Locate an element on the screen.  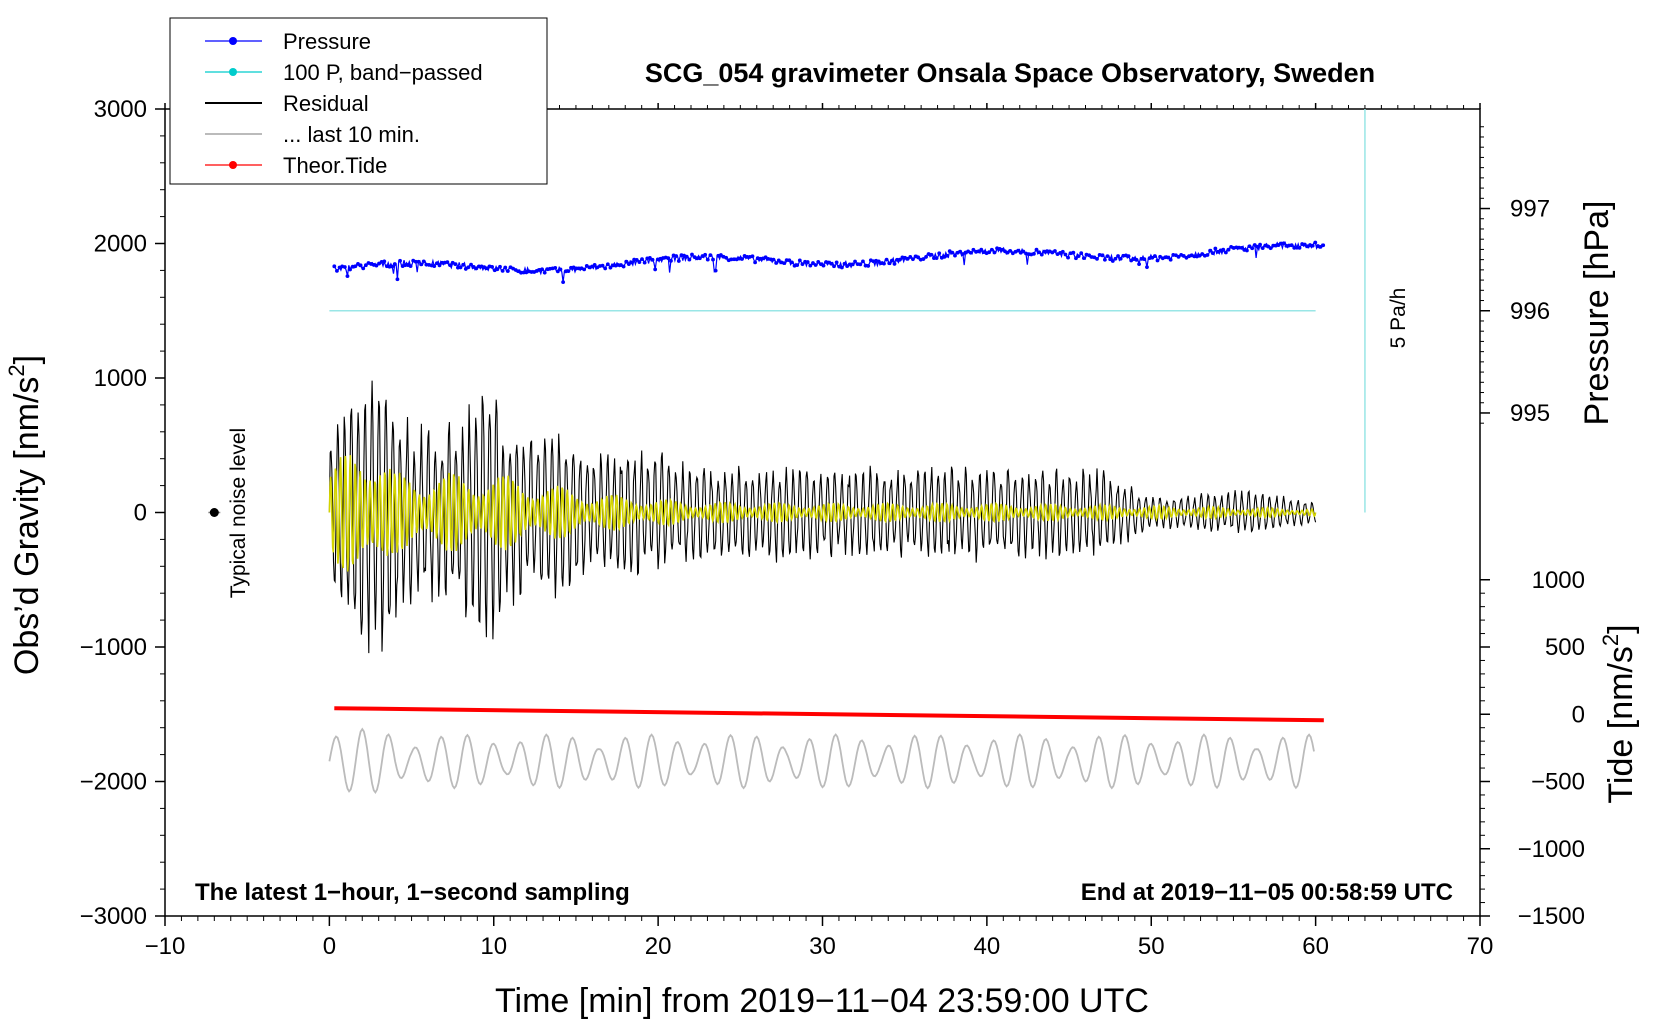
y-tick-label: −1000 is located at coordinates (113, 647).